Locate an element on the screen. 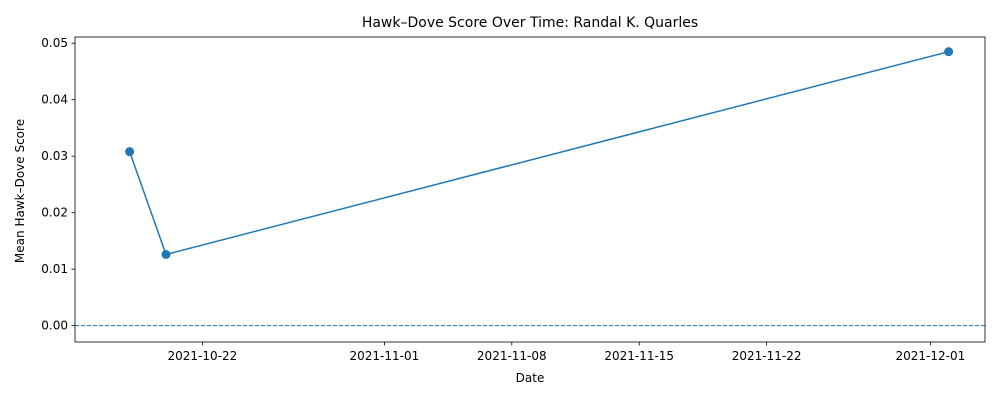 This screenshot has height=400, width=1000. y-axis-title: Mean Hawk–Dove Score is located at coordinates (20, 191).